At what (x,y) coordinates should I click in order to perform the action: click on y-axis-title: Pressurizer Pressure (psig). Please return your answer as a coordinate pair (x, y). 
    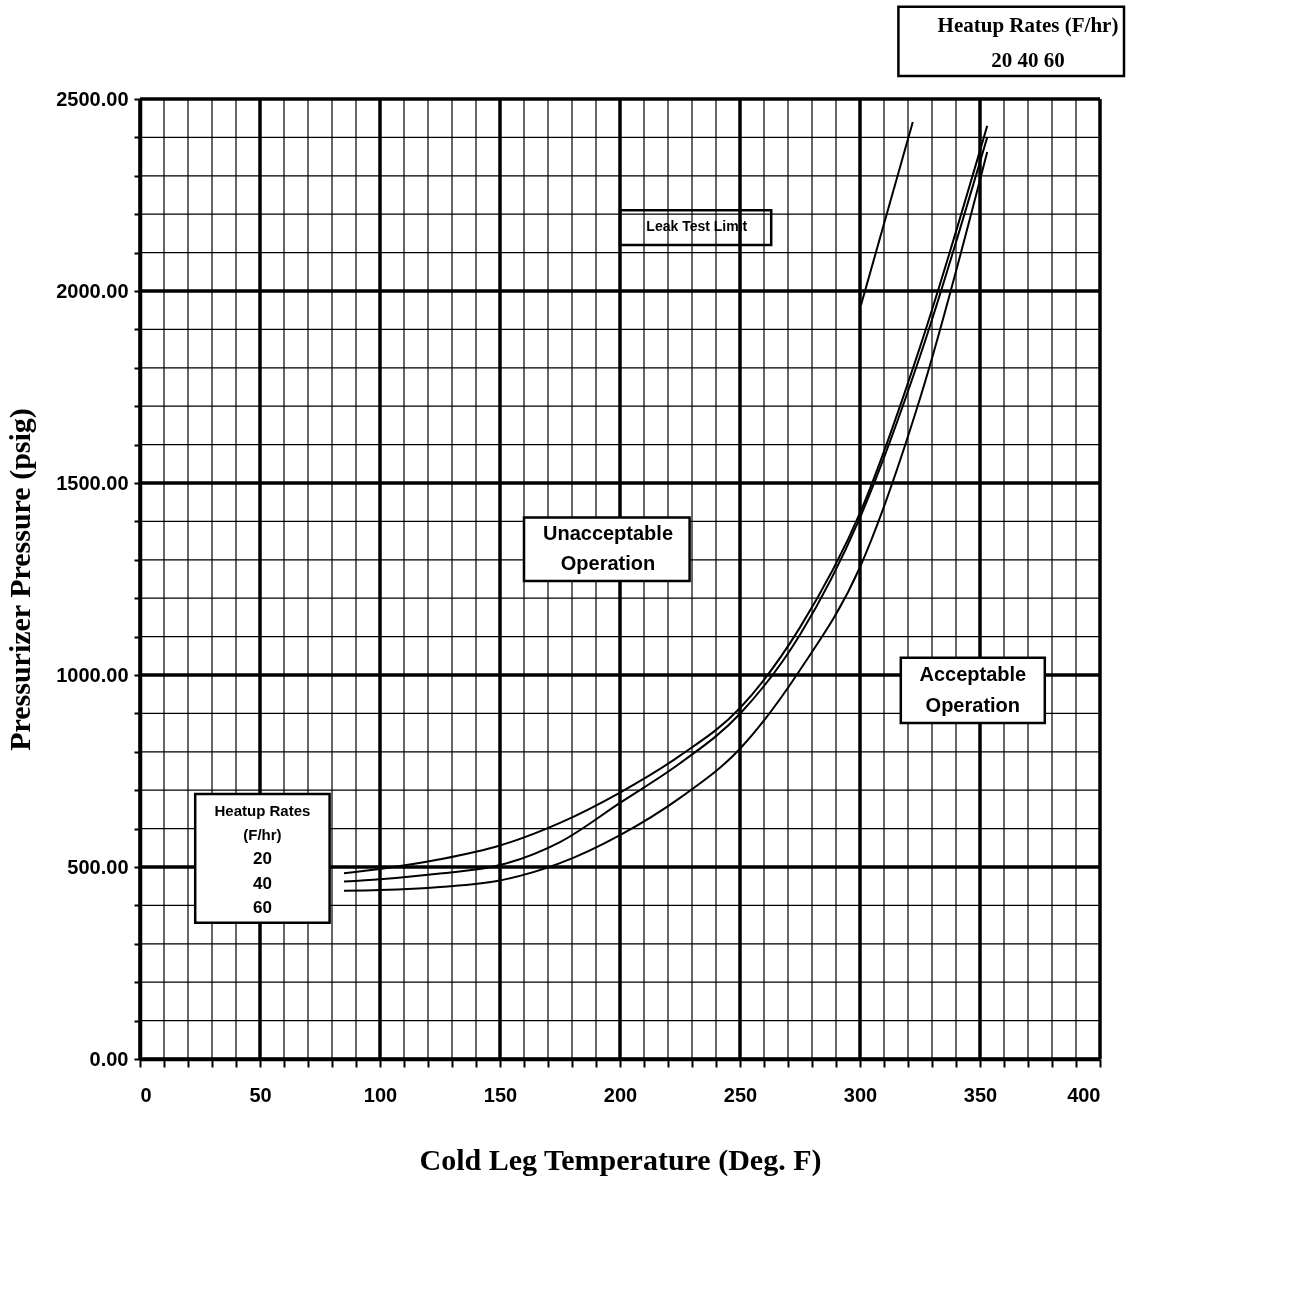
    Looking at the image, I should click on (20, 579).